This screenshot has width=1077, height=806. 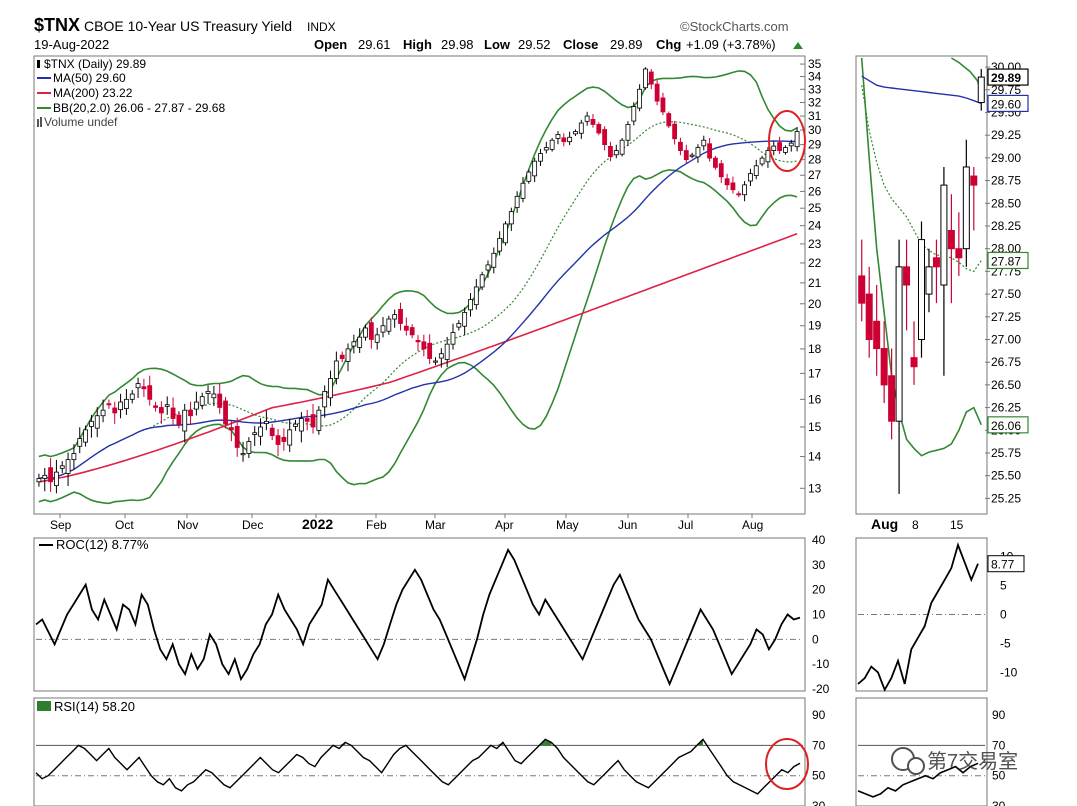 I want to click on price-tick-label: 30, so click(x=815, y=130).